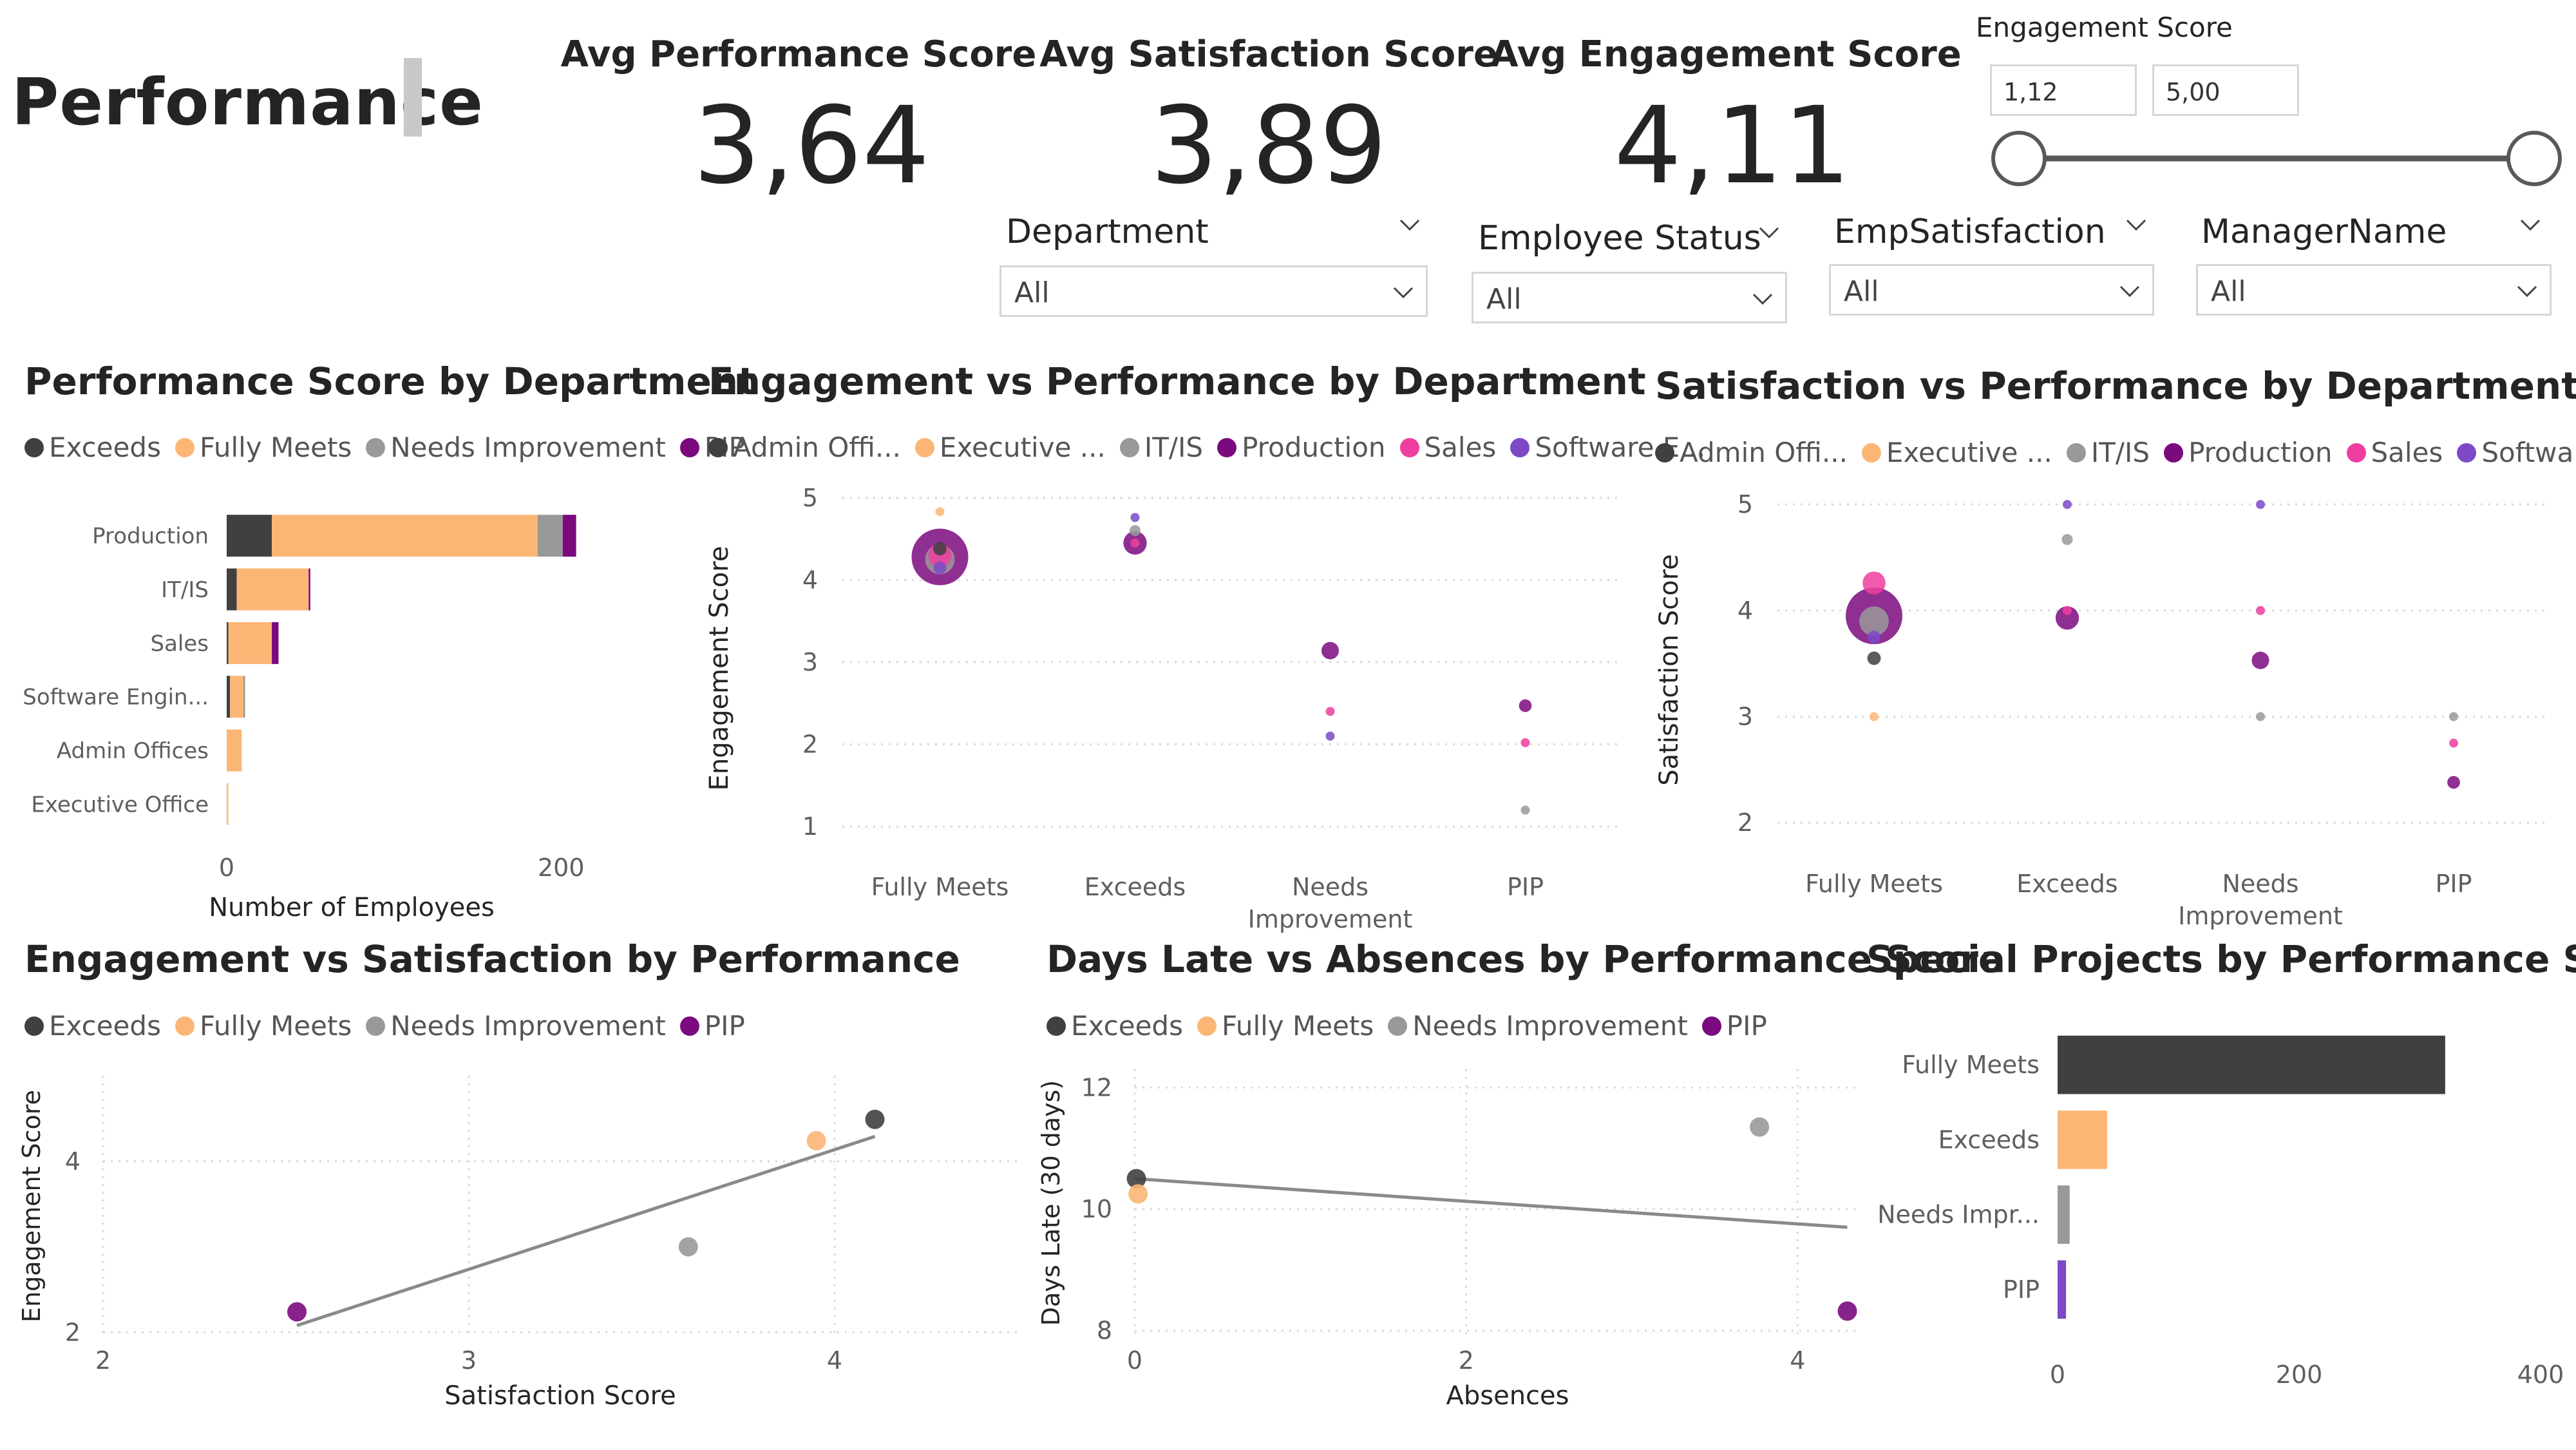 The image size is (2576, 1450). What do you see at coordinates (1874, 583) in the screenshot?
I see `point-fully-meets-sales` at bounding box center [1874, 583].